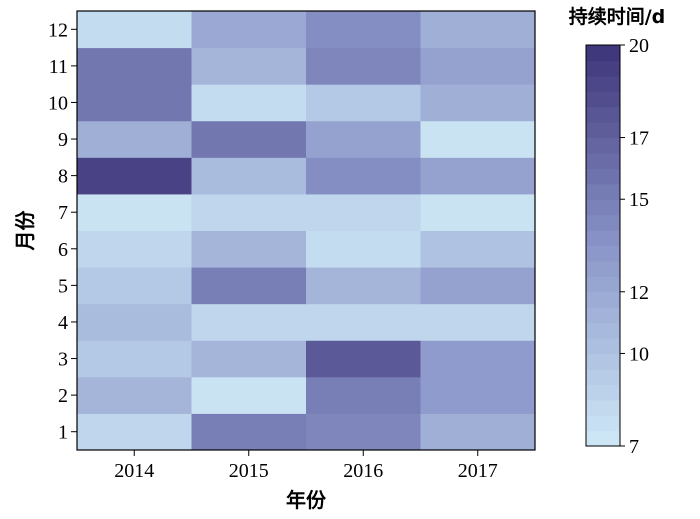 The height and width of the screenshot is (519, 700). I want to click on colorbar-bands, so click(603, 246).